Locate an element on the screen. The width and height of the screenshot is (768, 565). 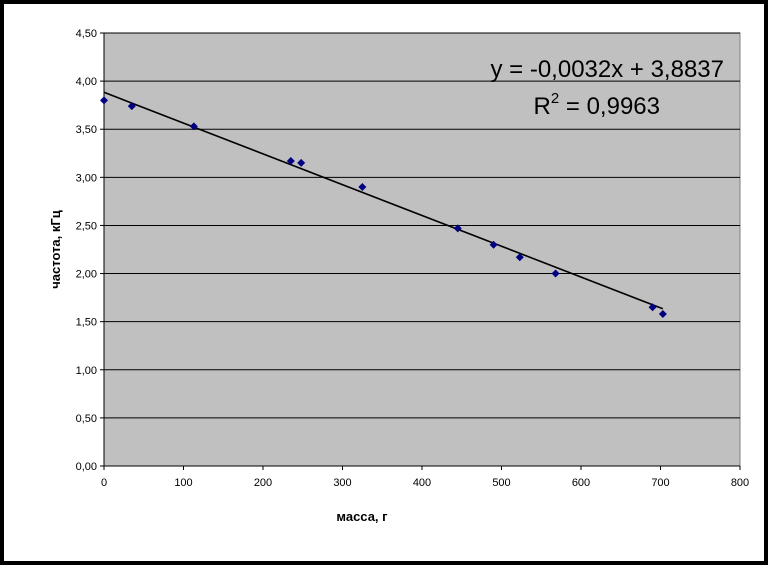
r-squared-label: R2 = 0,9963 is located at coordinates (597, 105).